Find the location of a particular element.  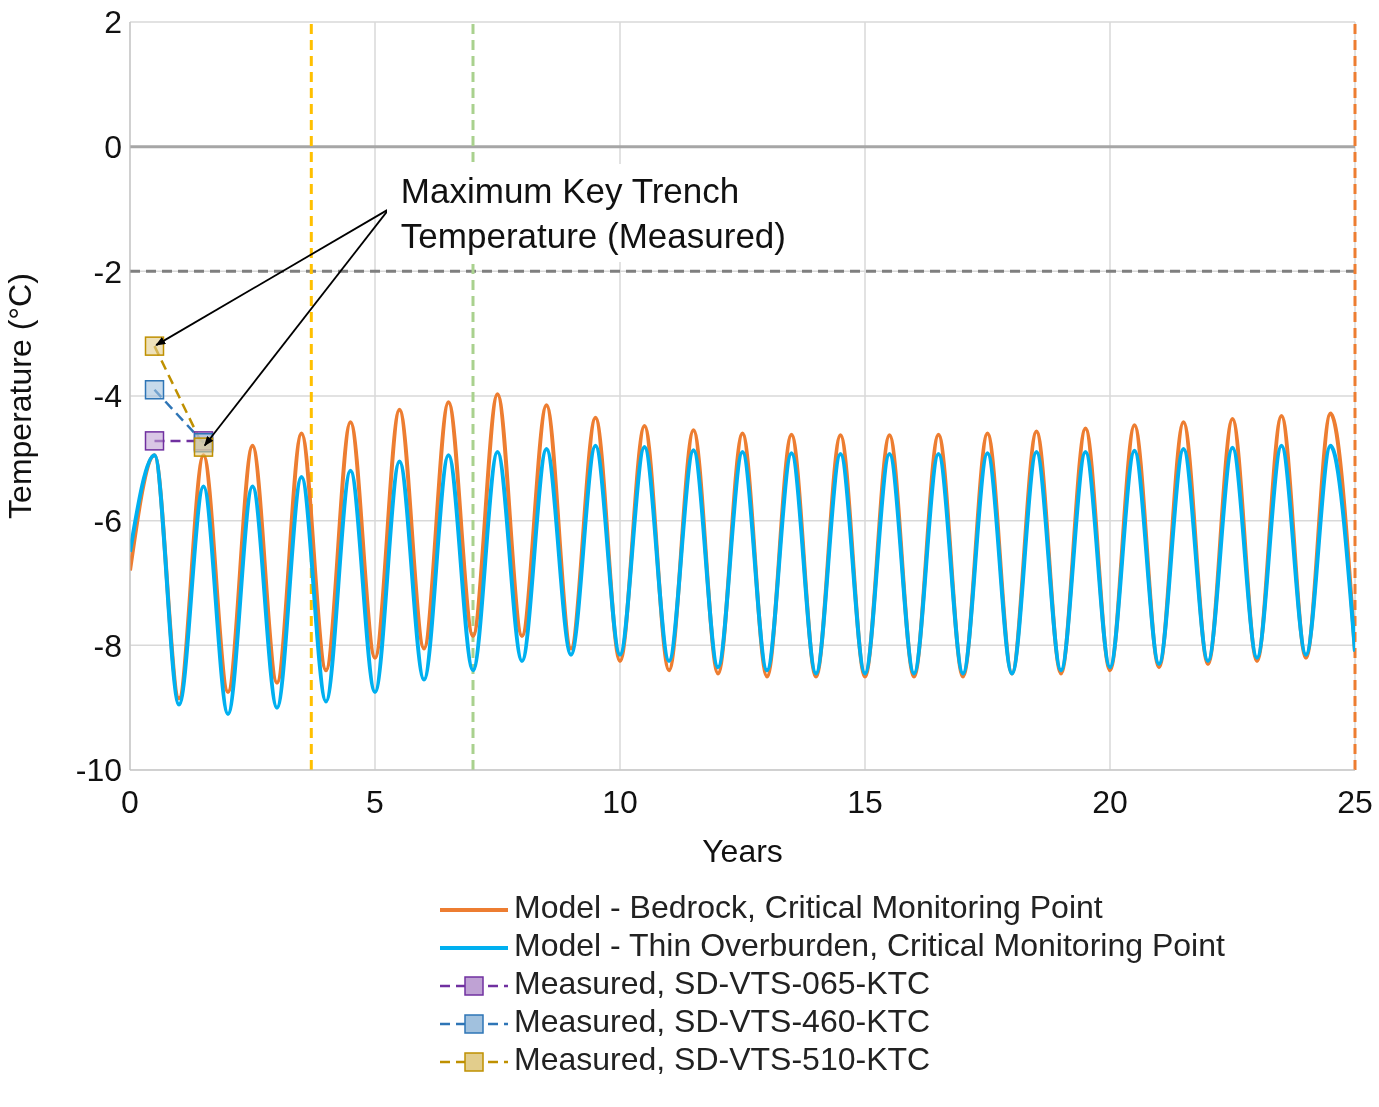

x-axis-title: Years is located at coordinates (742, 851).